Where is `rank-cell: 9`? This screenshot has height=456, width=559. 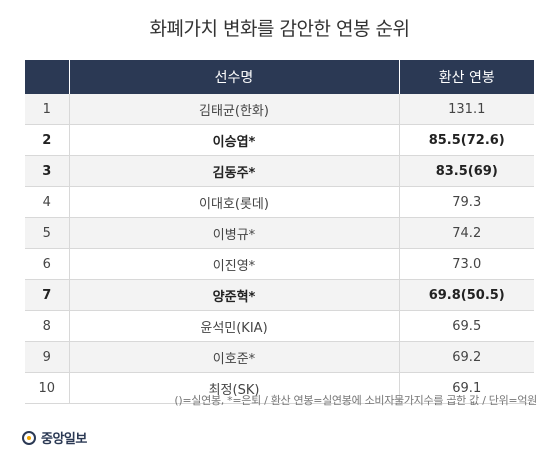 rank-cell: 9 is located at coordinates (47, 357).